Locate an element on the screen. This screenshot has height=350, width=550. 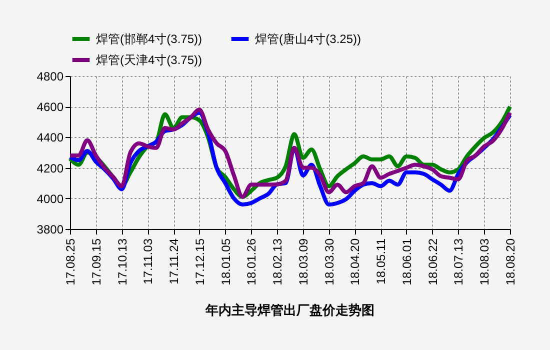
x-tick-label: 18.05.11 is located at coordinates (381, 261).